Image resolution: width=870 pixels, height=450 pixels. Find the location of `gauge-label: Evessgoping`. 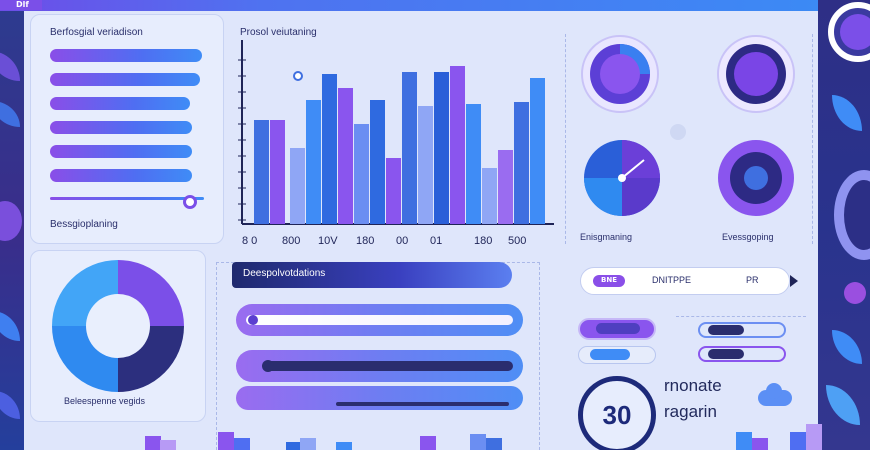

gauge-label: Evessgoping is located at coordinates (748, 237).